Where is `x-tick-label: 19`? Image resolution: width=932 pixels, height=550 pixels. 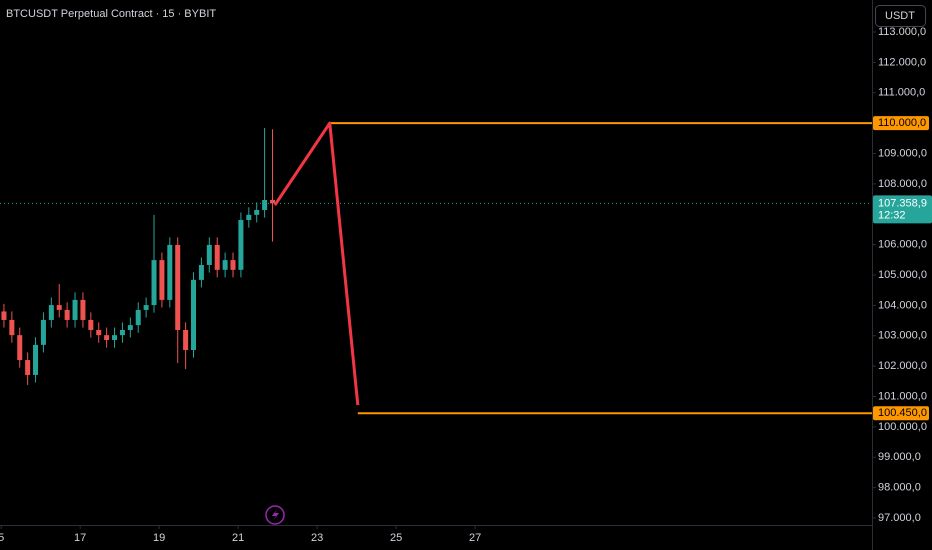 x-tick-label: 19 is located at coordinates (159, 538).